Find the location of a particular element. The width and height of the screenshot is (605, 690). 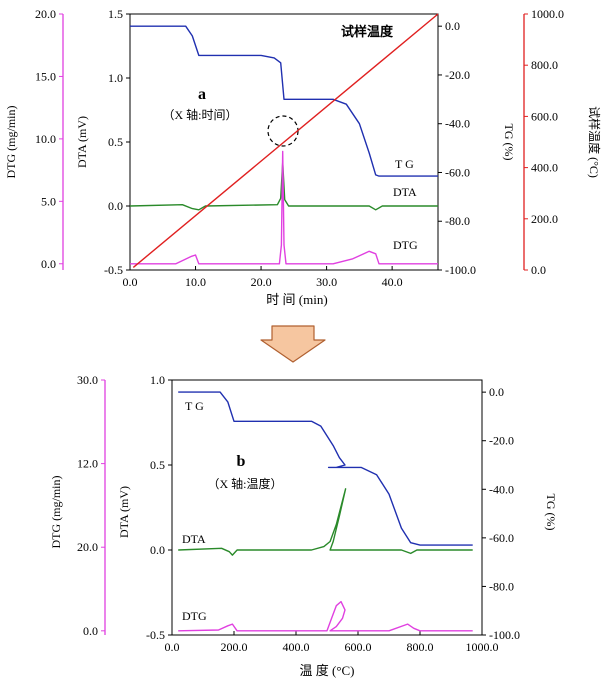

chart-b-tg-tick-label: -20.0 is located at coordinates (501, 441).